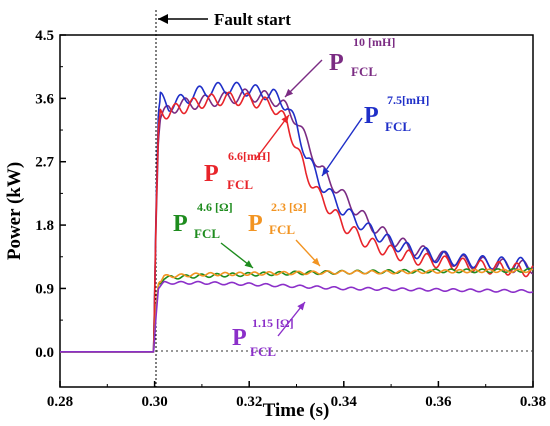 This screenshot has width=550, height=426. What do you see at coordinates (362, 57) in the screenshot?
I see `series-label: P 10 [mH] FCL` at bounding box center [362, 57].